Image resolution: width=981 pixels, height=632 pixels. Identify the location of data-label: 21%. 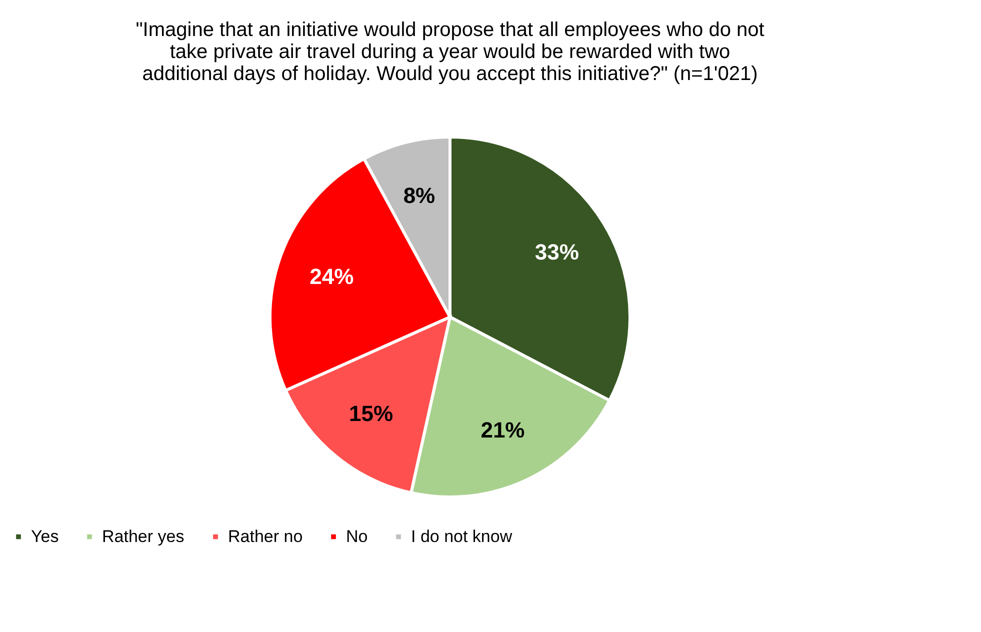
(502, 429).